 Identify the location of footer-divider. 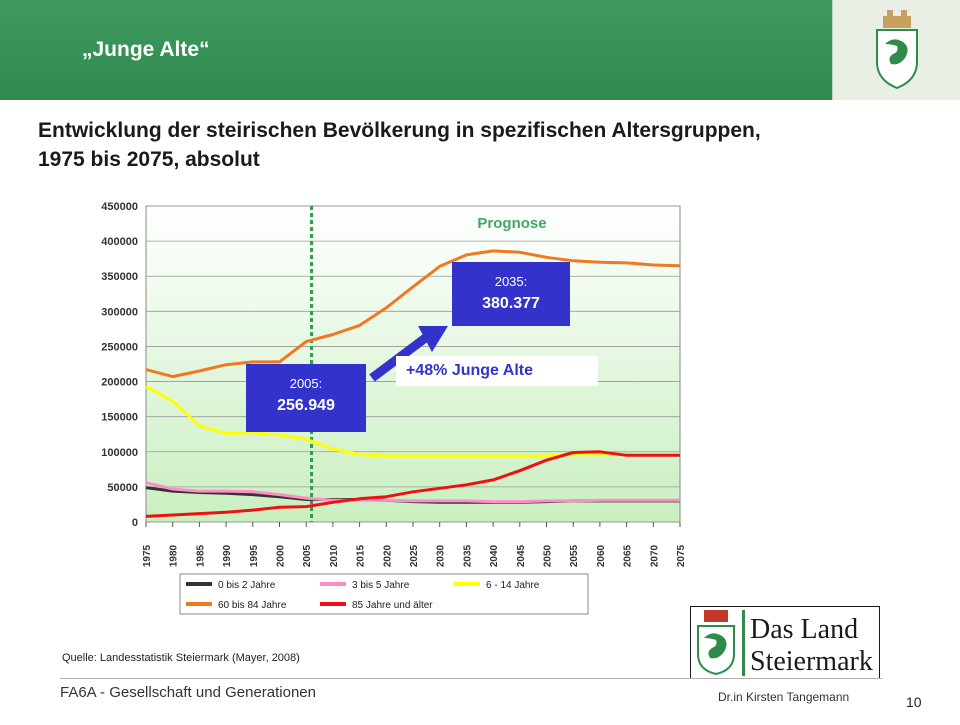
(471, 678).